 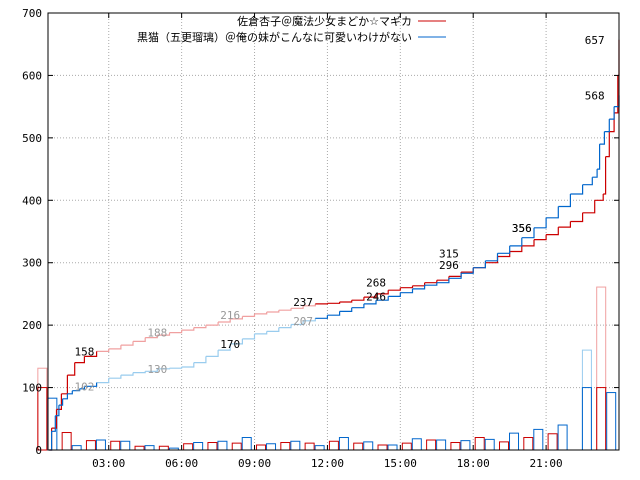 What do you see at coordinates (32, 263) in the screenshot?
I see `y-tick-label: 300` at bounding box center [32, 263].